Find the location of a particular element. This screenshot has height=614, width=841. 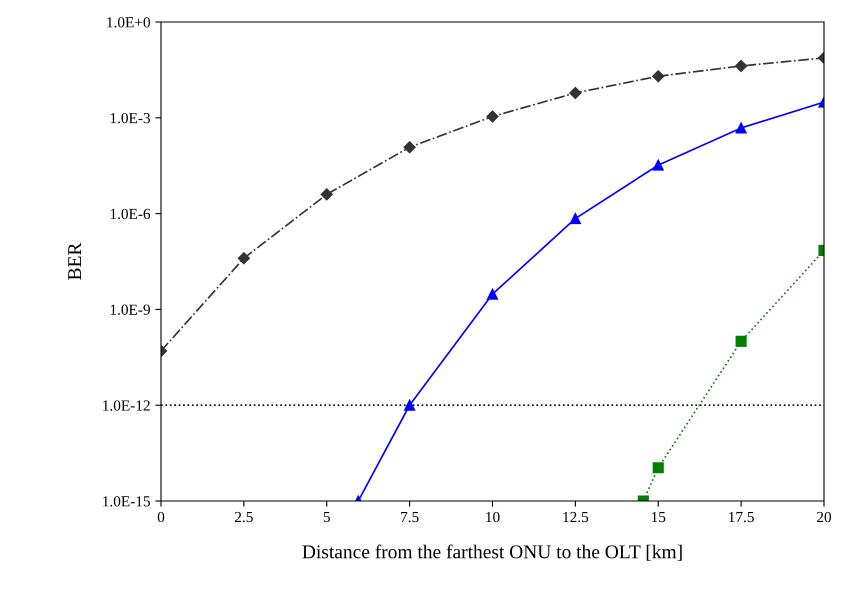

y-tick-label: 1.0E-15 is located at coordinates (126, 501).